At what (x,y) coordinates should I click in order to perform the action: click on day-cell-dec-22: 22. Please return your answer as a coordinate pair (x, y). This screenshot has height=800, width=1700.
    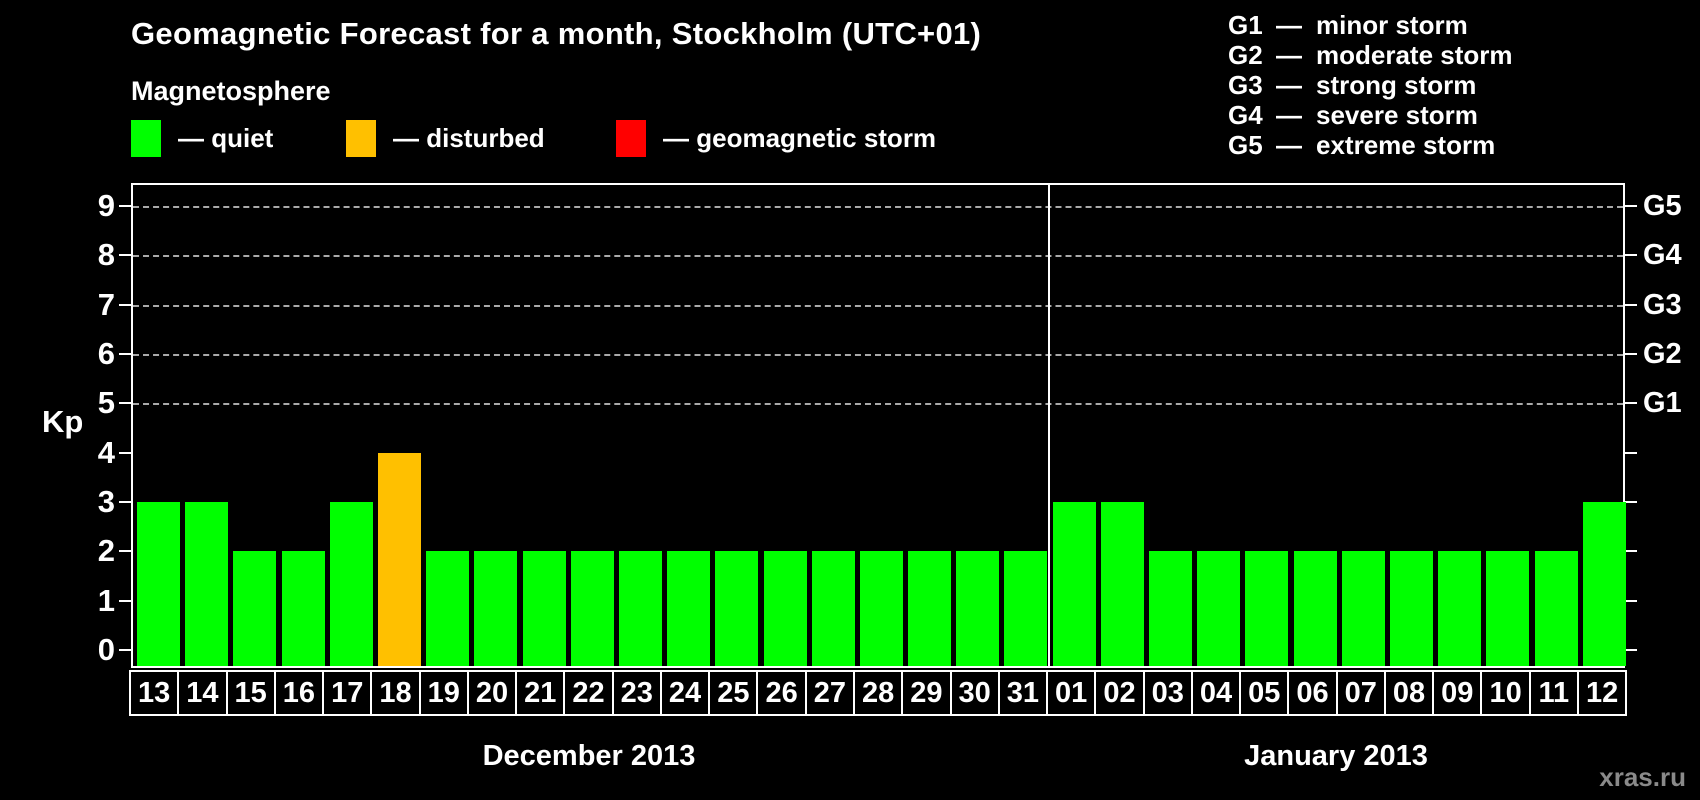
    Looking at the image, I should click on (588, 693).